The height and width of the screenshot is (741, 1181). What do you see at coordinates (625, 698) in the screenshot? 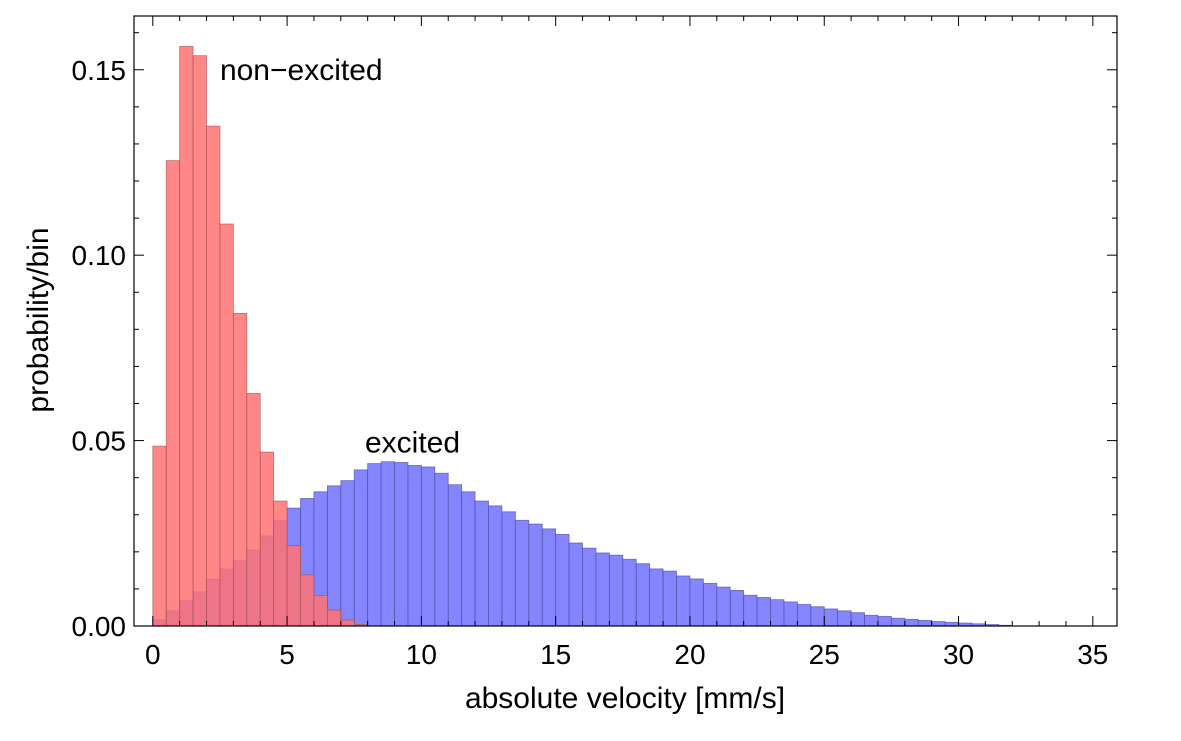
I see `x-axis-label: absolute velocity [mm/s]` at bounding box center [625, 698].